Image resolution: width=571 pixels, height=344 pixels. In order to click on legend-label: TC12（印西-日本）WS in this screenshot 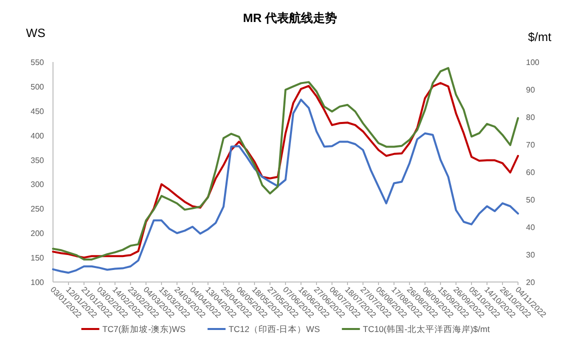, I will do `click(274, 329)`.